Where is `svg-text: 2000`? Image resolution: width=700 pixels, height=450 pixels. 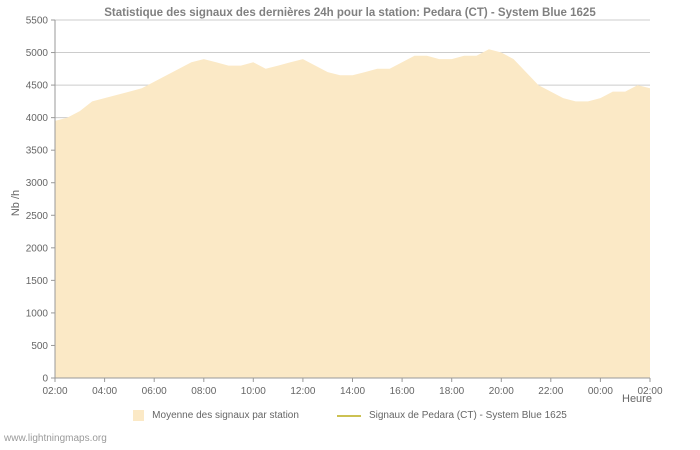
svg-text: 2000 is located at coordinates (37, 248).